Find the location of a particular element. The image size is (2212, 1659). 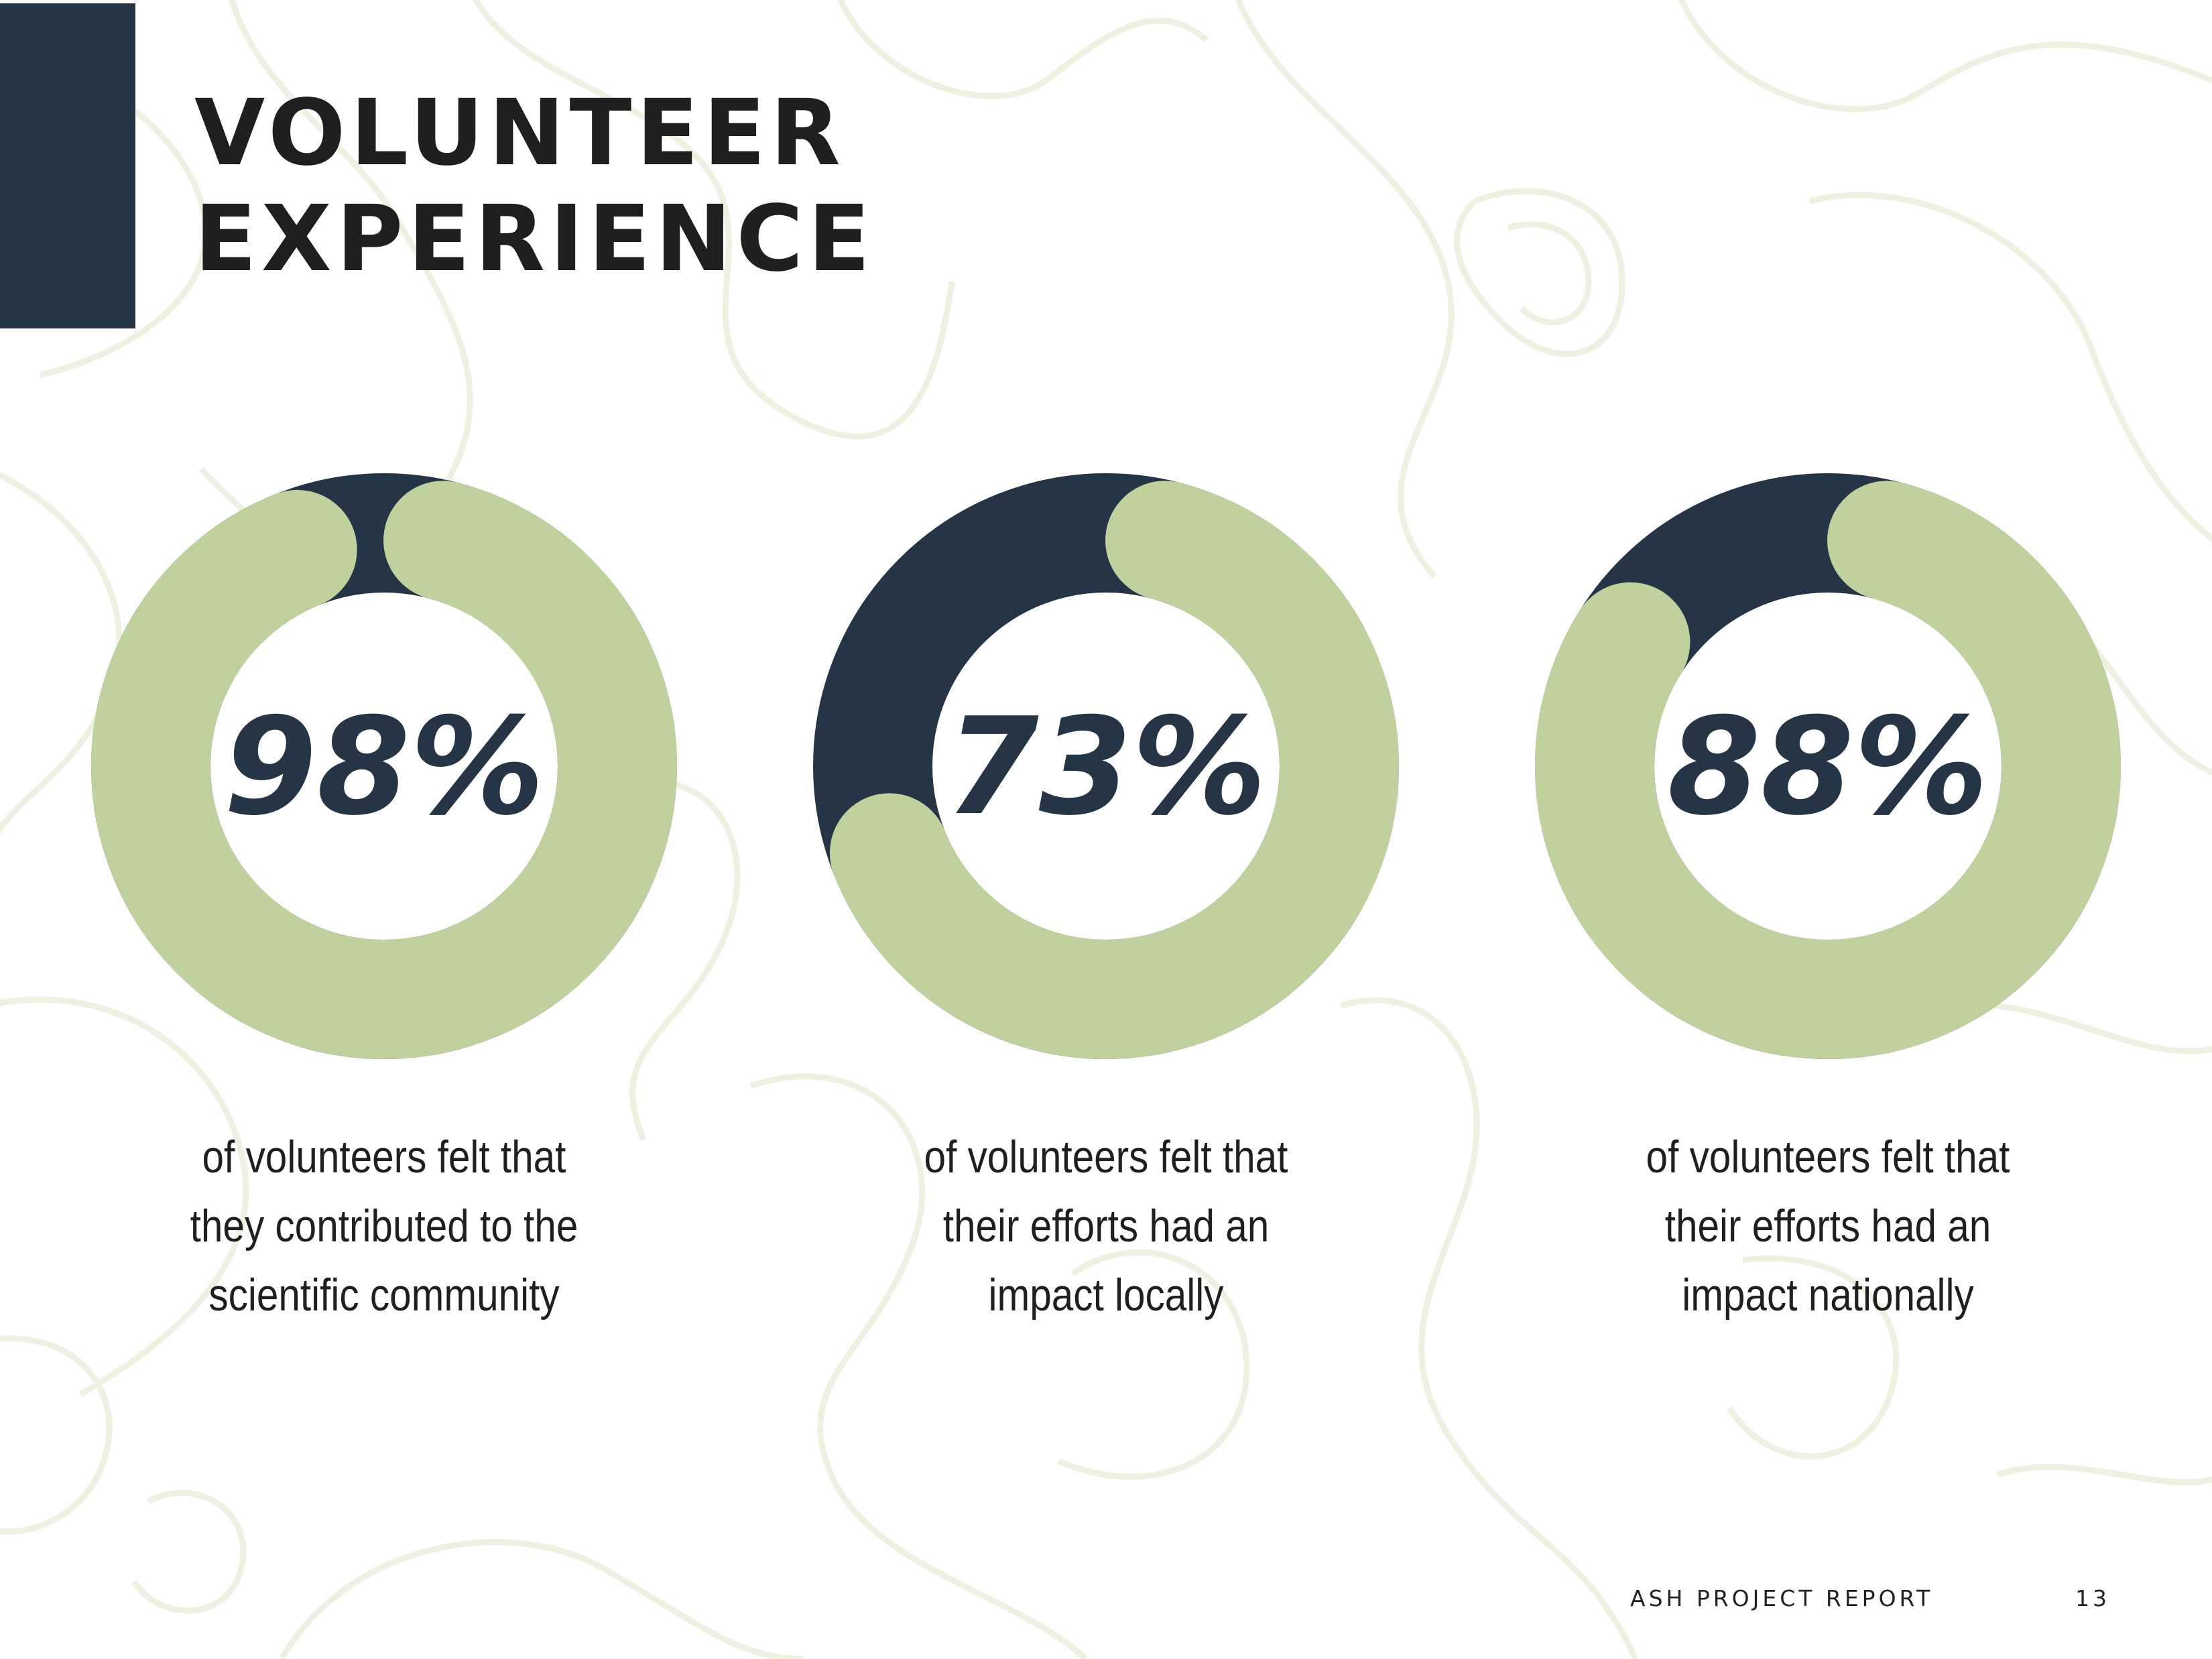

donut-3-value-slice is located at coordinates (1828, 766).